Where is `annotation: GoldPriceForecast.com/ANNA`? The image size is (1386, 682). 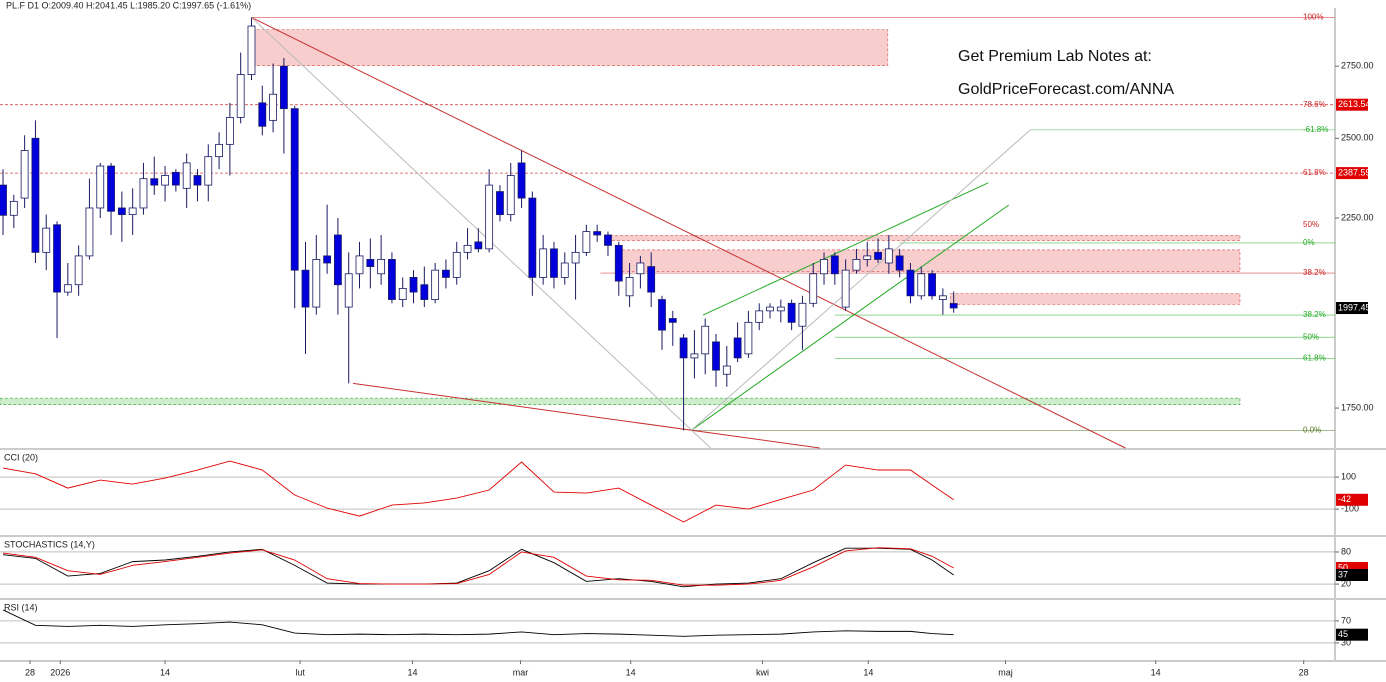 annotation: GoldPriceForecast.com/ANNA is located at coordinates (1066, 89).